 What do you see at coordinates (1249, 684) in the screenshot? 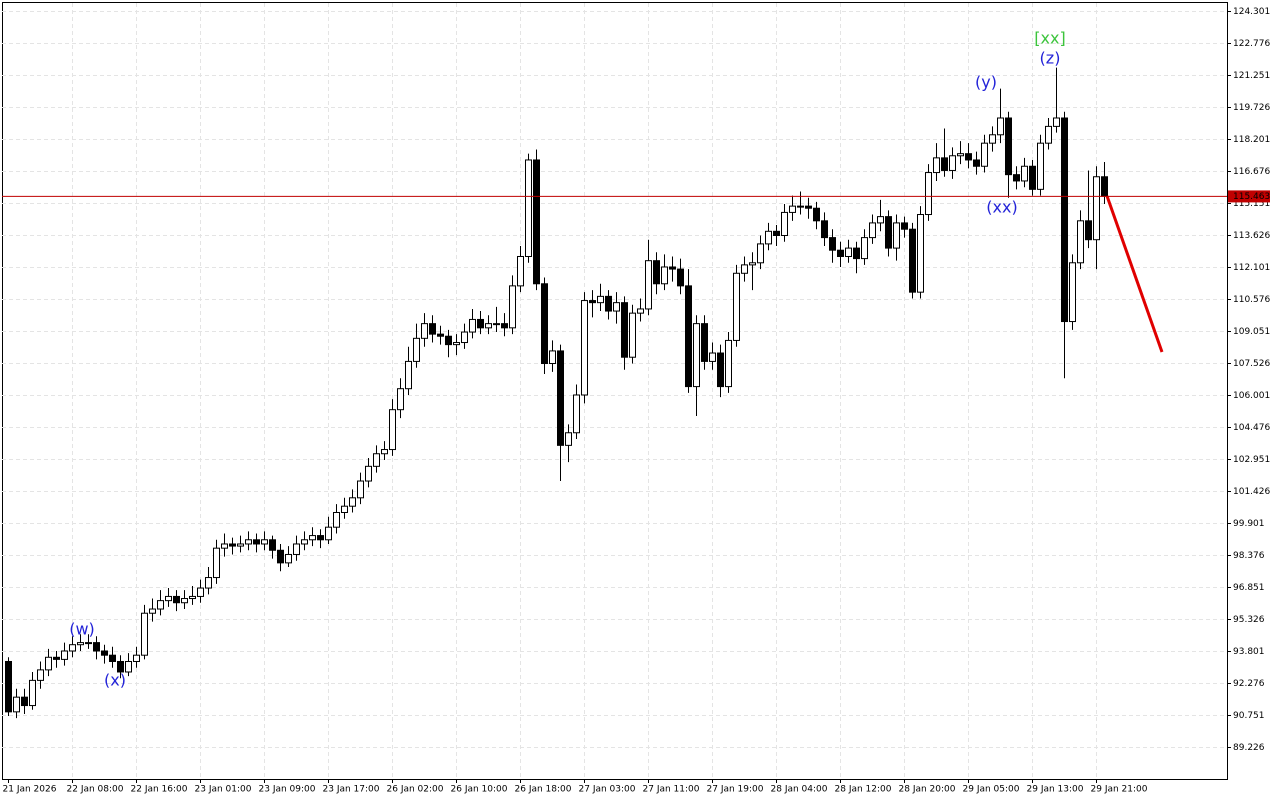
I see `y-tick-label: 92.276` at bounding box center [1249, 684].